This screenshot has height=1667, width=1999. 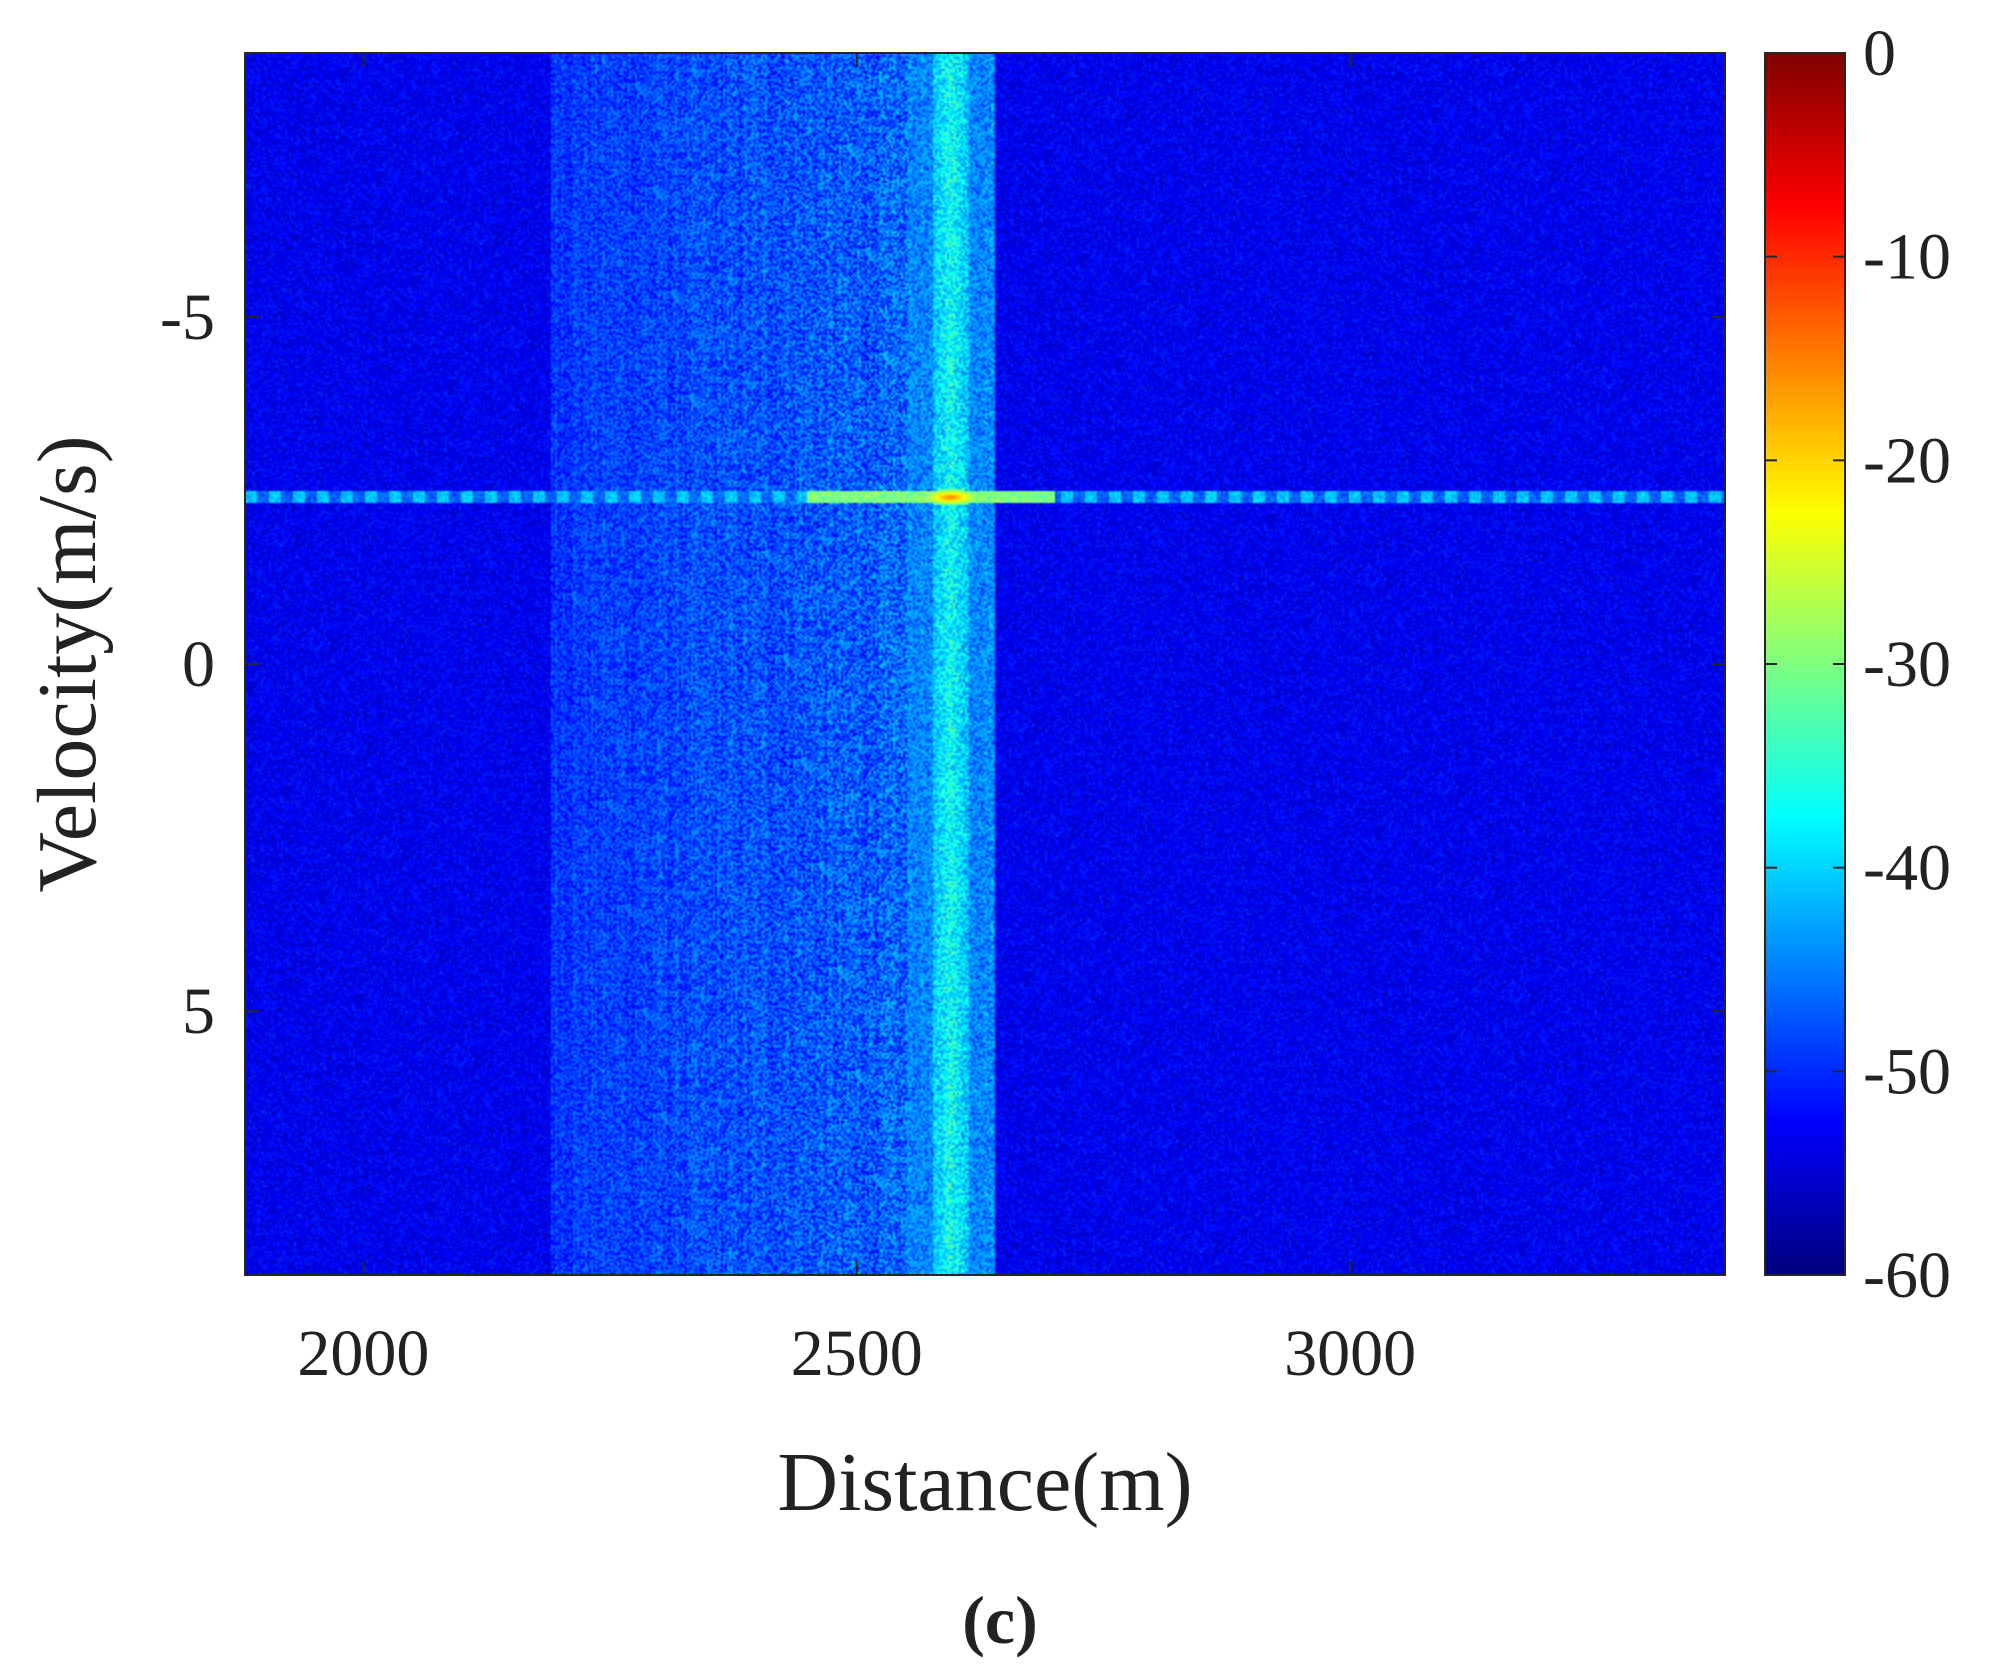 I want to click on x-tick-label: 2000, so click(x=363, y=1353).